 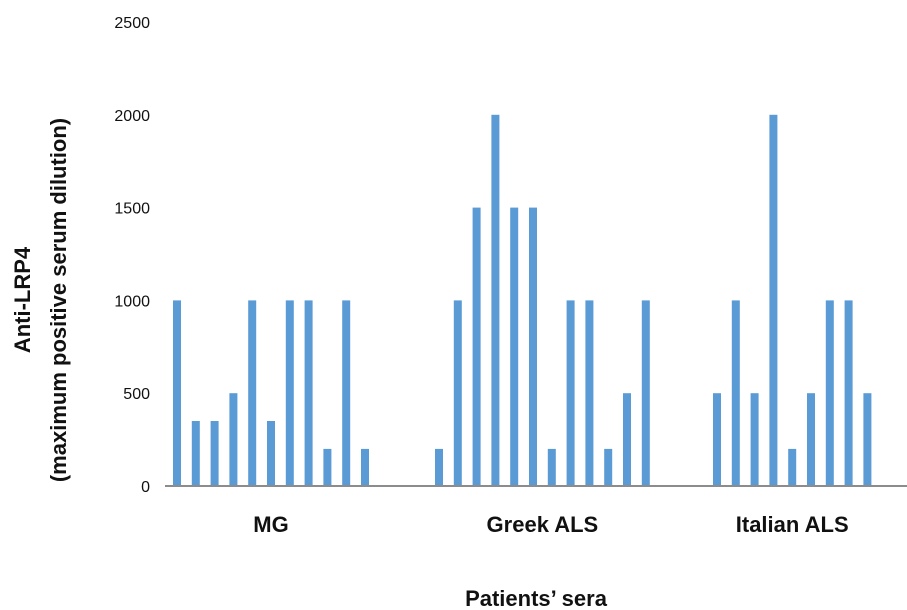 What do you see at coordinates (136, 394) in the screenshot?
I see `y-tick-label: 500` at bounding box center [136, 394].